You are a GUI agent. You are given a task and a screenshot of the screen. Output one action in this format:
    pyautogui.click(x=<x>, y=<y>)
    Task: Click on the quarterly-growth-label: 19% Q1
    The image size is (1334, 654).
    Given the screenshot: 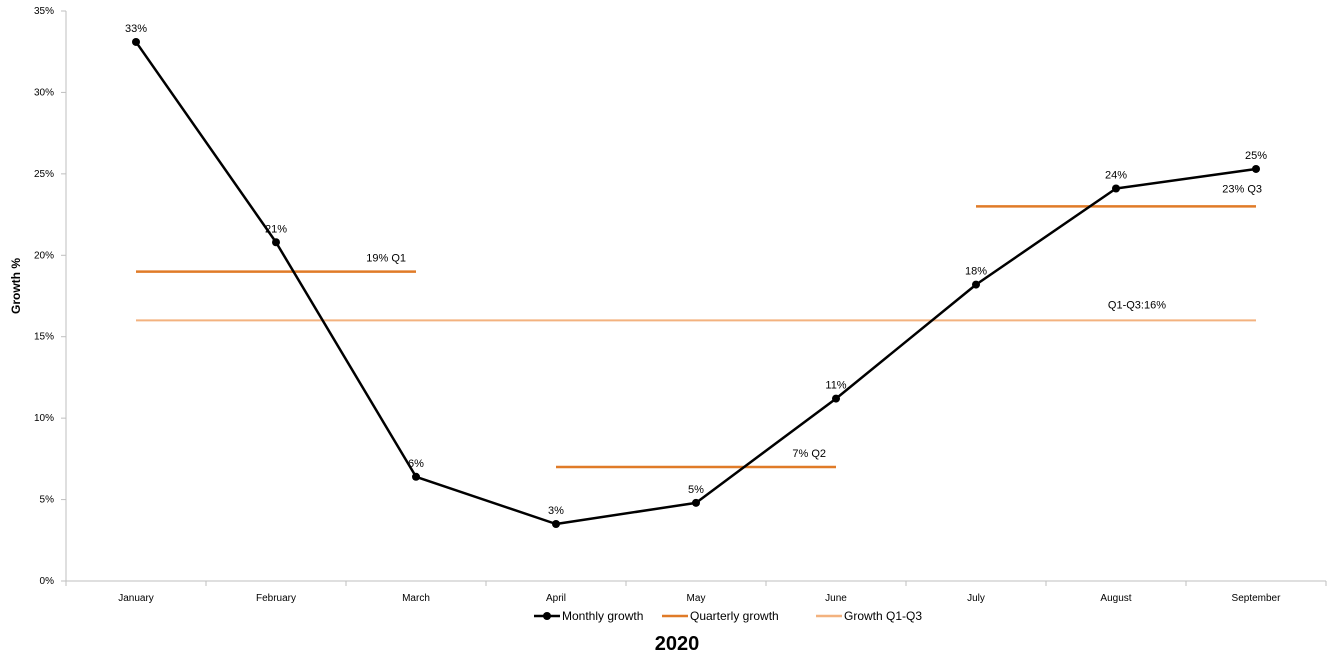 What is the action you would take?
    pyautogui.click(x=386, y=259)
    